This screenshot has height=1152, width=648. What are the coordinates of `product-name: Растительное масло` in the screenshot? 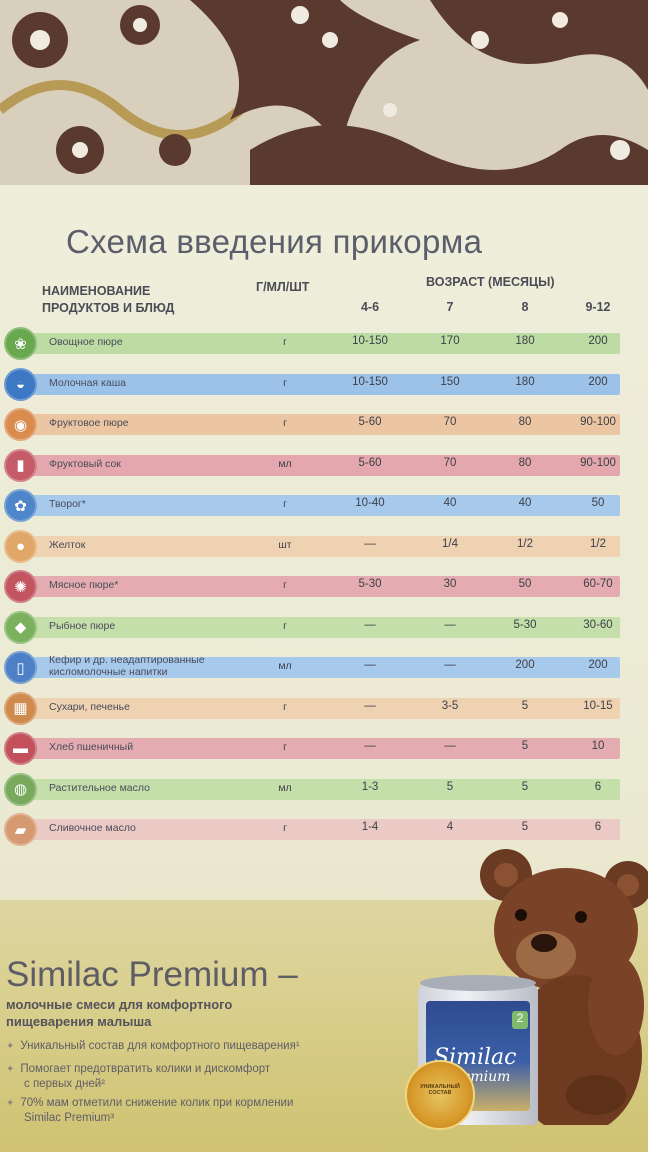 It's located at (99, 787).